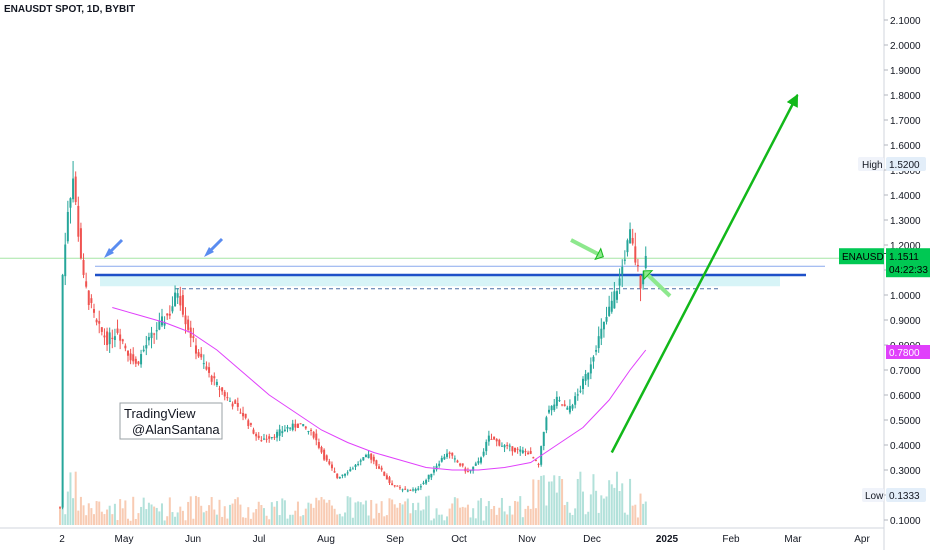 This screenshot has width=932, height=555. I want to click on price-tick-label: 0.7000, so click(905, 371).